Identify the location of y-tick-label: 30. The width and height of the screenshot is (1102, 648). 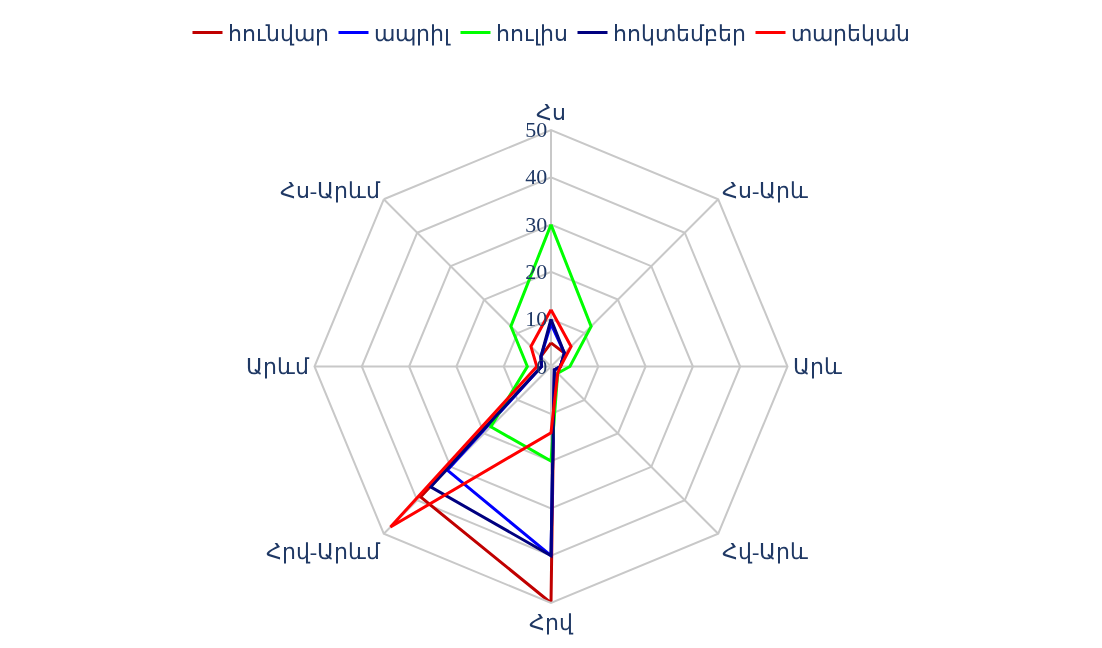
(536, 224).